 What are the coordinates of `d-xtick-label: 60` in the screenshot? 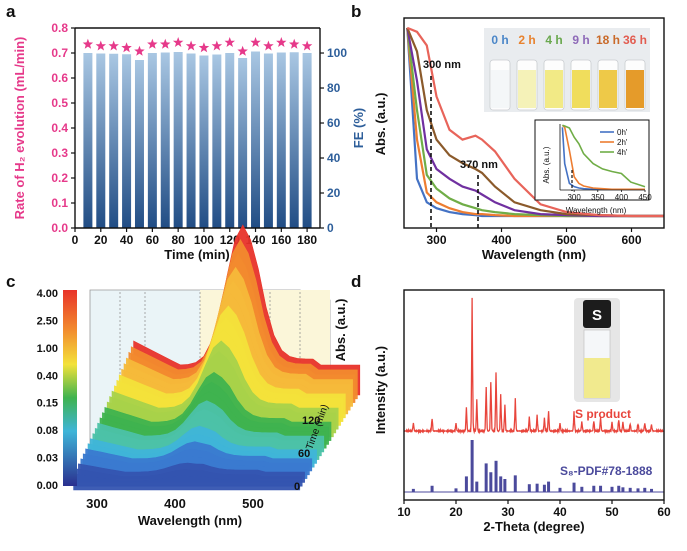 It's located at (664, 512).